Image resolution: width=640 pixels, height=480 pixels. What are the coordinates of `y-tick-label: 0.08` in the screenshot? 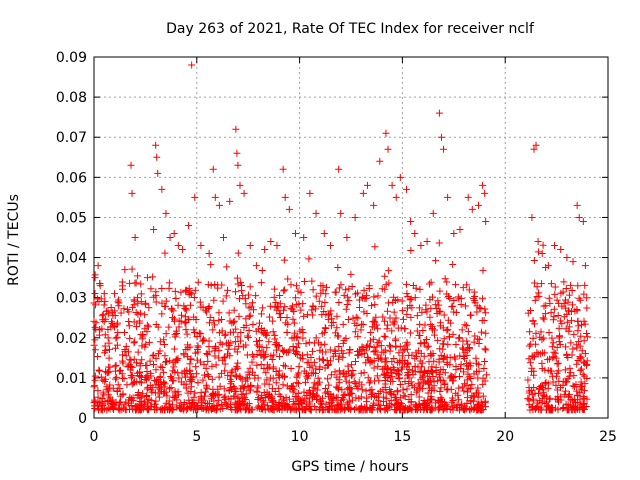 It's located at (71, 98).